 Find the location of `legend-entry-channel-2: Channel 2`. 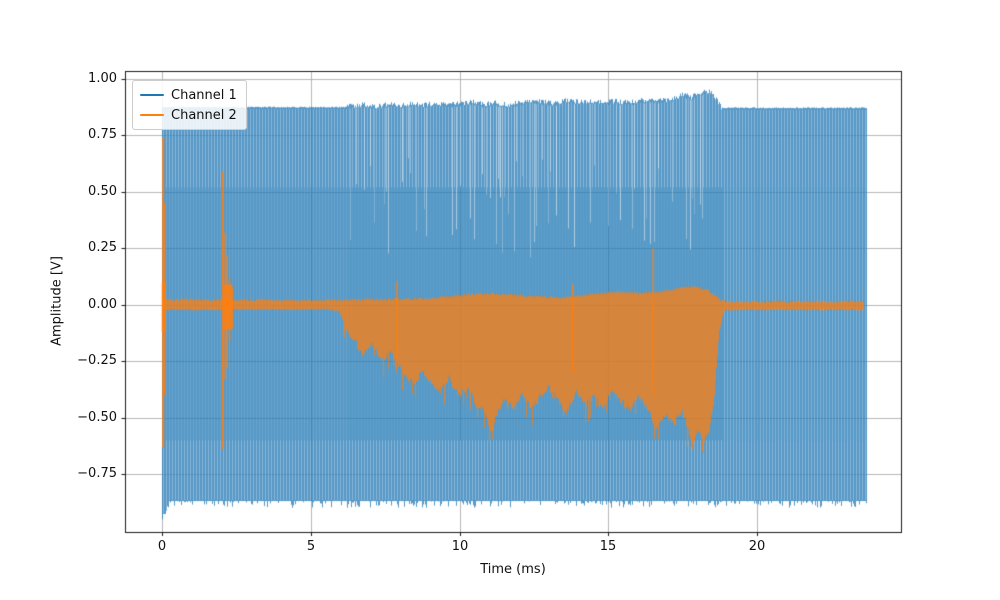

legend-entry-channel-2: Channel 2 is located at coordinates (188, 115).